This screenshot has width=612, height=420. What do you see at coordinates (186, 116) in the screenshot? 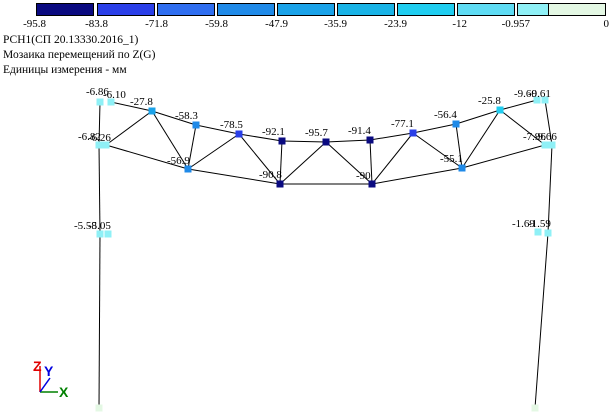
I see `node-displacement-label: -58.3` at bounding box center [186, 116].